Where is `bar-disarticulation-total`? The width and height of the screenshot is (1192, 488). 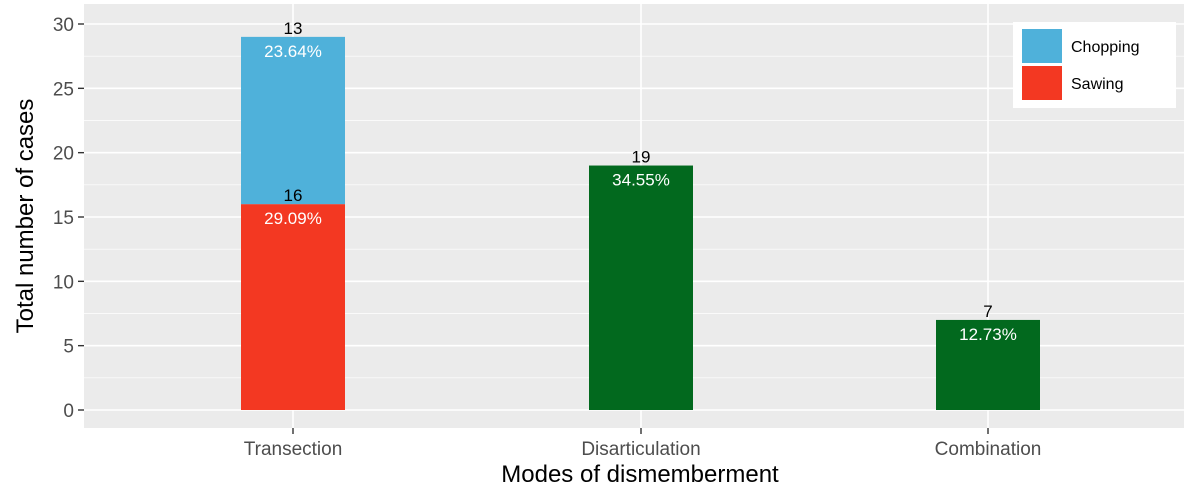 bar-disarticulation-total is located at coordinates (641, 287).